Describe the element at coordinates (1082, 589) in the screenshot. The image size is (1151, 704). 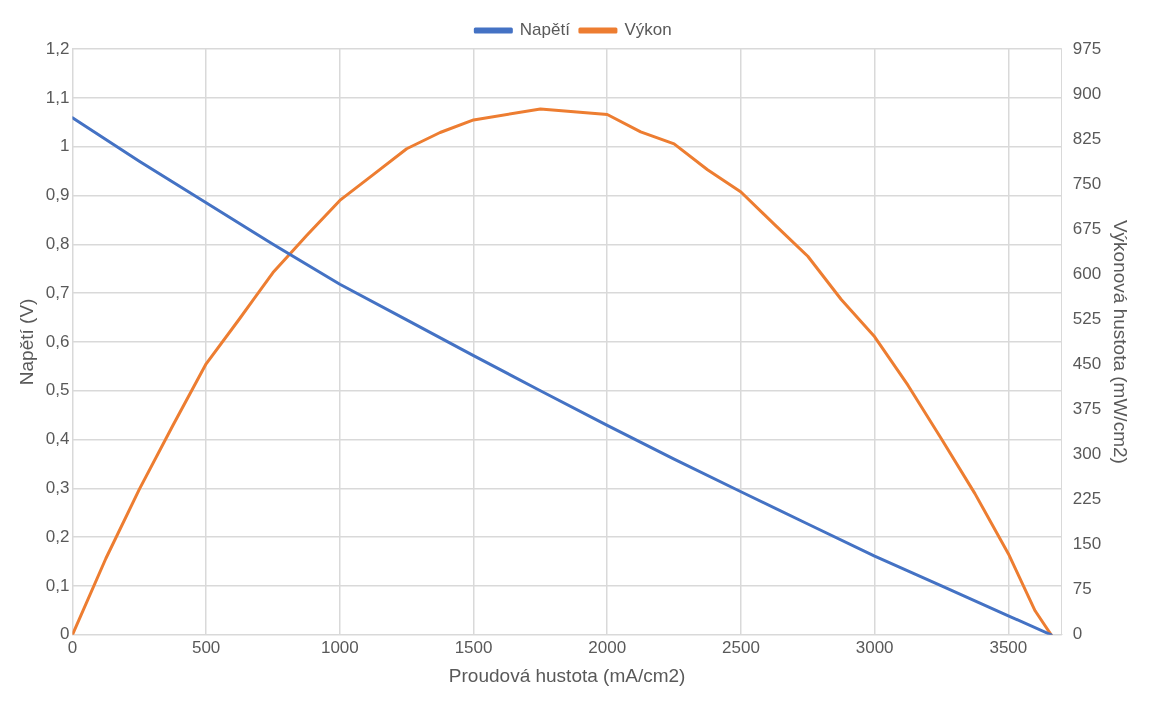
I see `y2-tick-label: 75` at that location.